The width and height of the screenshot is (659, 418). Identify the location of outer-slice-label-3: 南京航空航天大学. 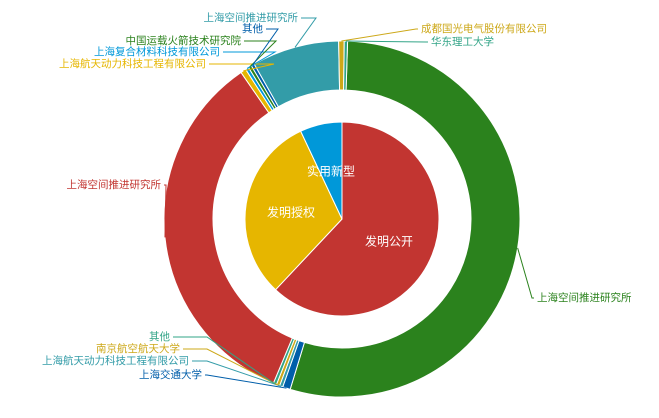
(138, 348).